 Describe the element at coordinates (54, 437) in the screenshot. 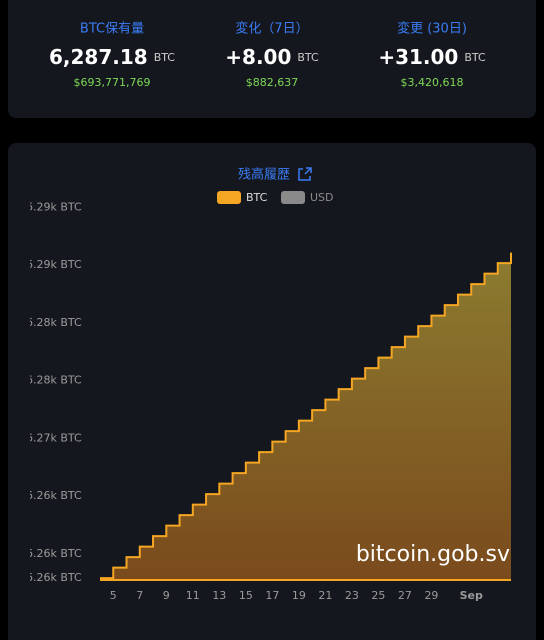

I see `y-tick-label: 6.27k BTC` at that location.